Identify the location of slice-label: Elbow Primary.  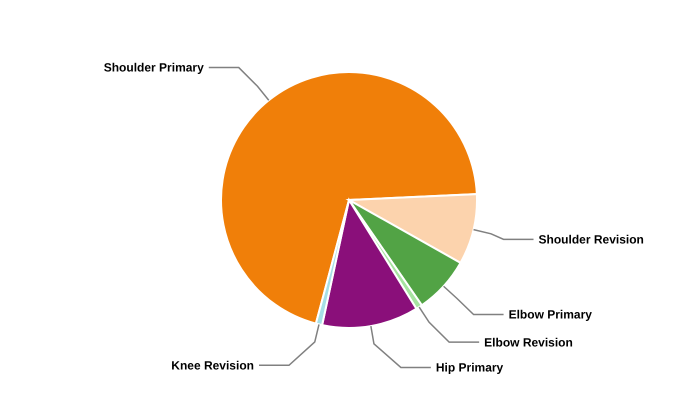
(550, 315).